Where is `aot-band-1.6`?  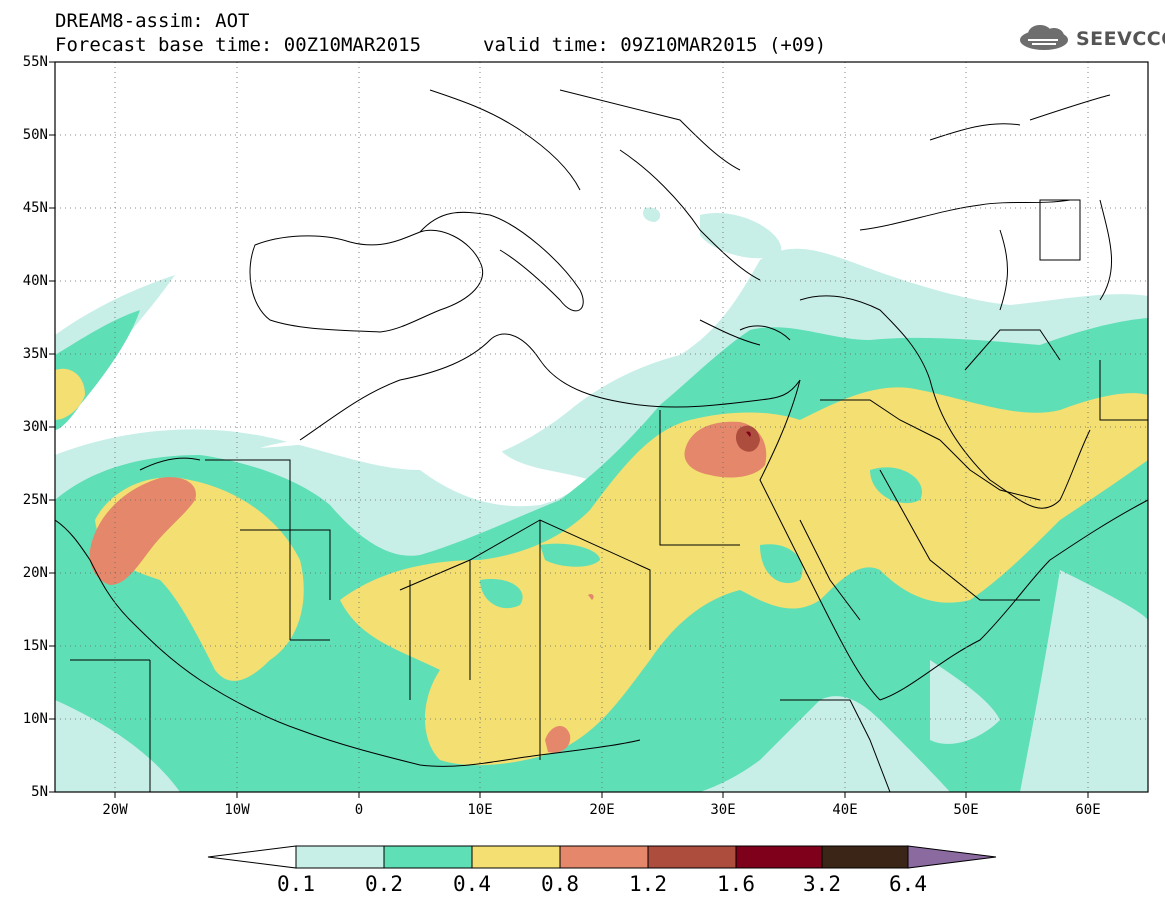
aot-band-1.6 is located at coordinates (748, 434).